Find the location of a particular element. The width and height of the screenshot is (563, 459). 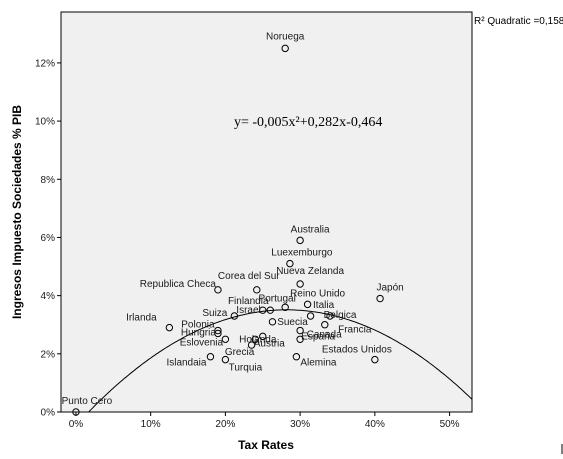

y-tick-label: 6% is located at coordinates (48, 238).